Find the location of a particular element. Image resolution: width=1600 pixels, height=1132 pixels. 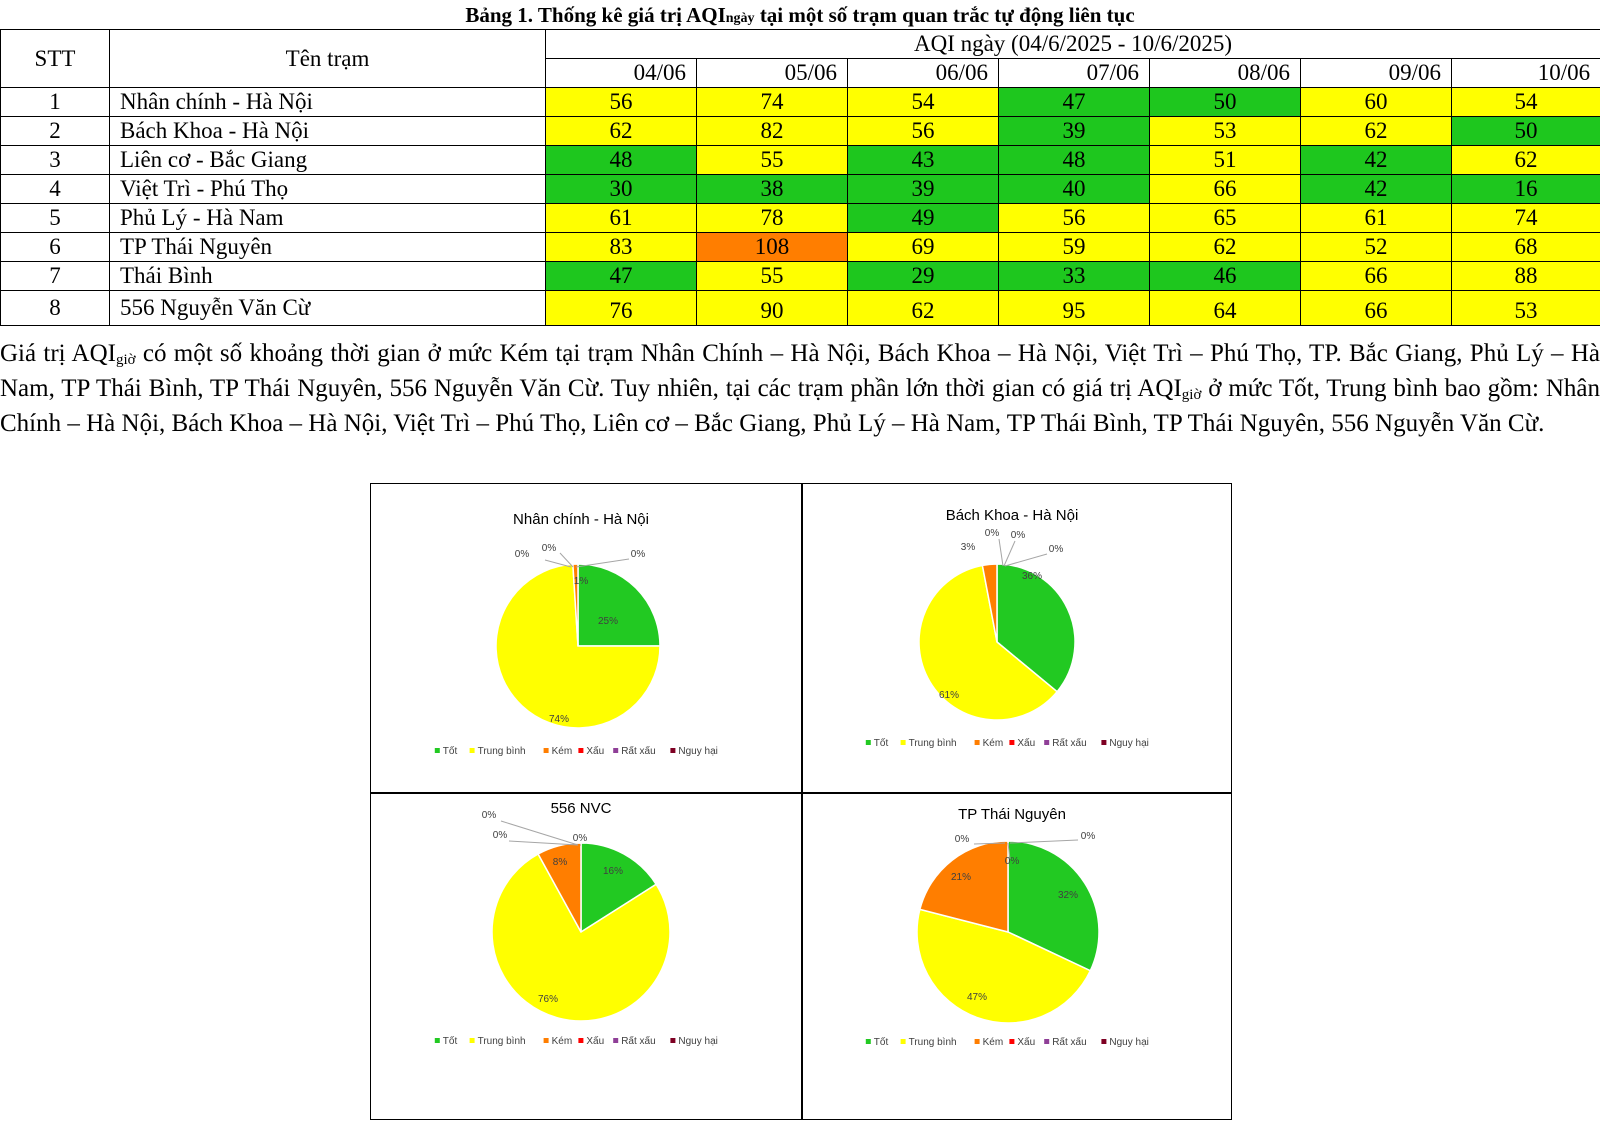

row-station-name: Liên cơ - Bắc Giang is located at coordinates (327, 160).